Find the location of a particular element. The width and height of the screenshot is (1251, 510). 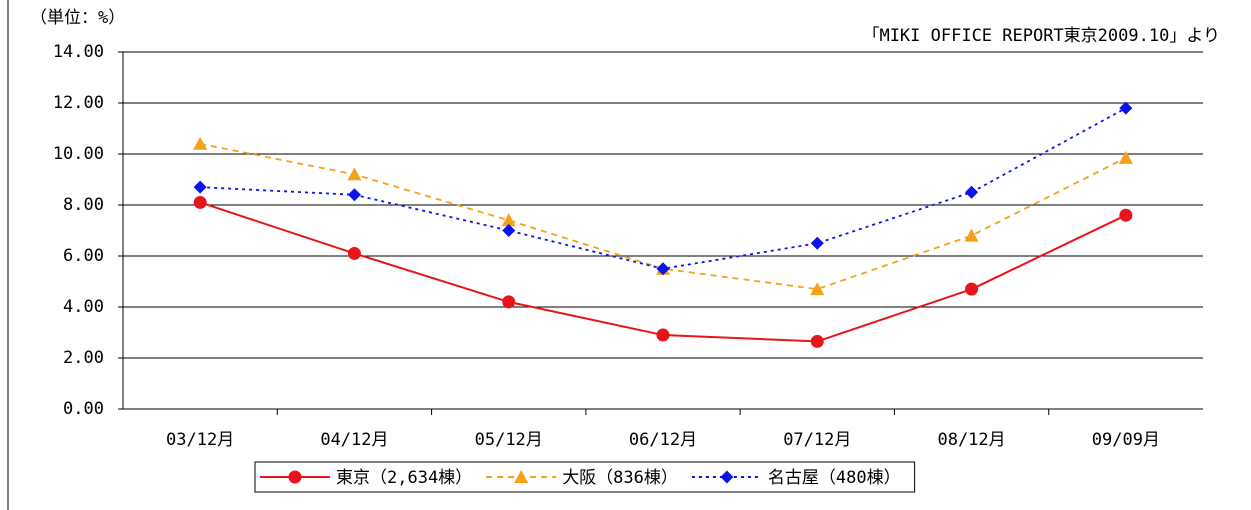

legend-box is located at coordinates (585, 477).